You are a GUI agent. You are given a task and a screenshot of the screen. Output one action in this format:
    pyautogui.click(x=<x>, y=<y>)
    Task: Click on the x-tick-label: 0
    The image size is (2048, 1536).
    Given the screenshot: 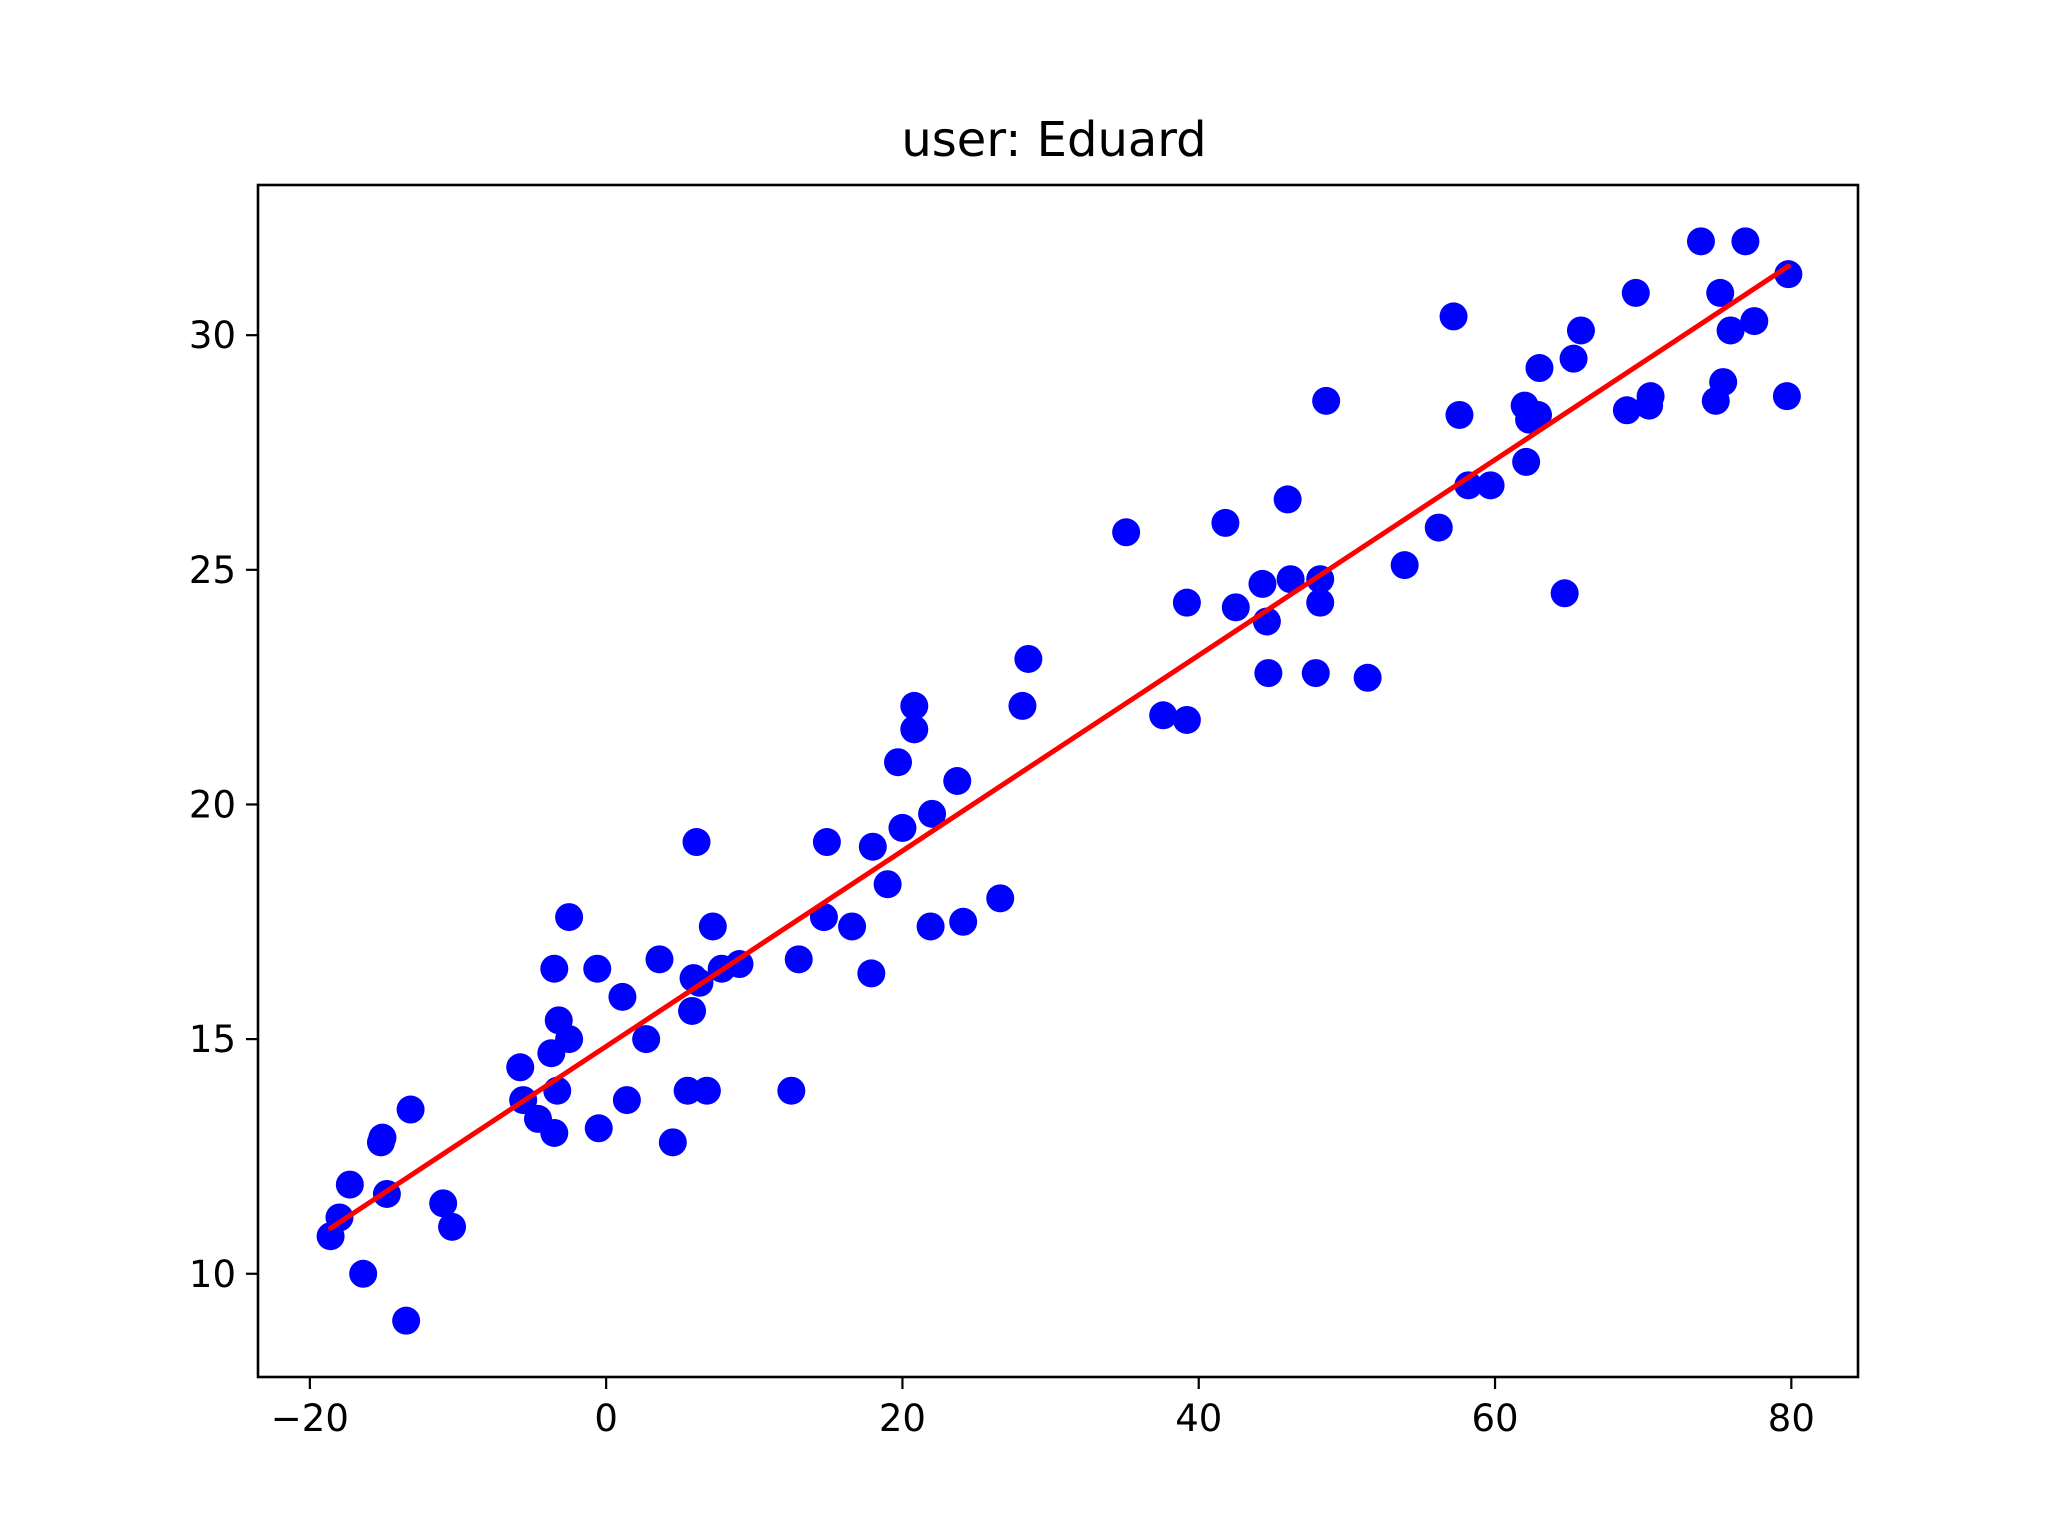 What is the action you would take?
    pyautogui.click(x=606, y=1418)
    